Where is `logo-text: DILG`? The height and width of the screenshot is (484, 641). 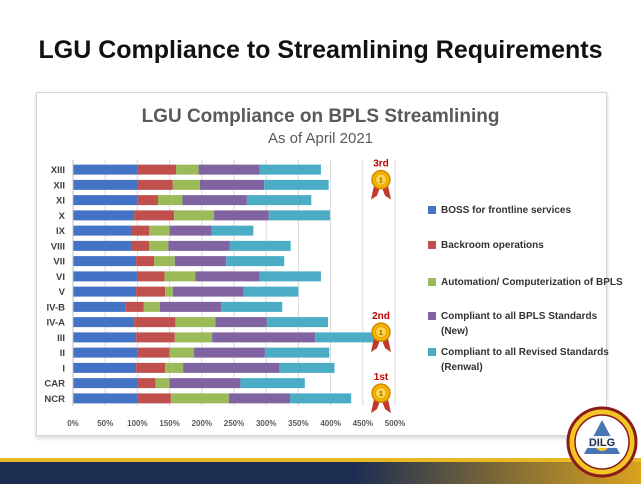 logo-text: DILG is located at coordinates (602, 443).